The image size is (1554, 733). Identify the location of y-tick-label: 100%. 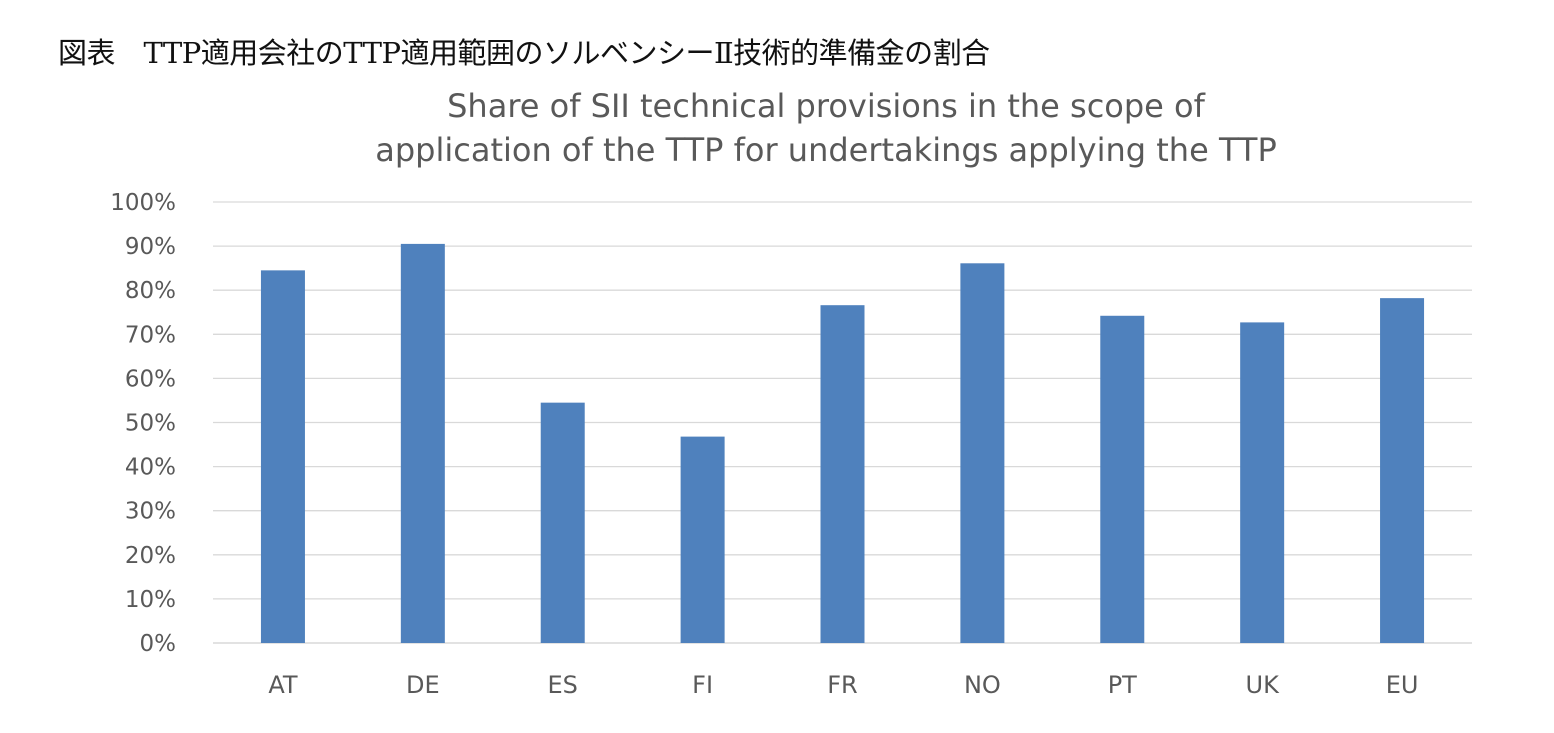
(143, 203).